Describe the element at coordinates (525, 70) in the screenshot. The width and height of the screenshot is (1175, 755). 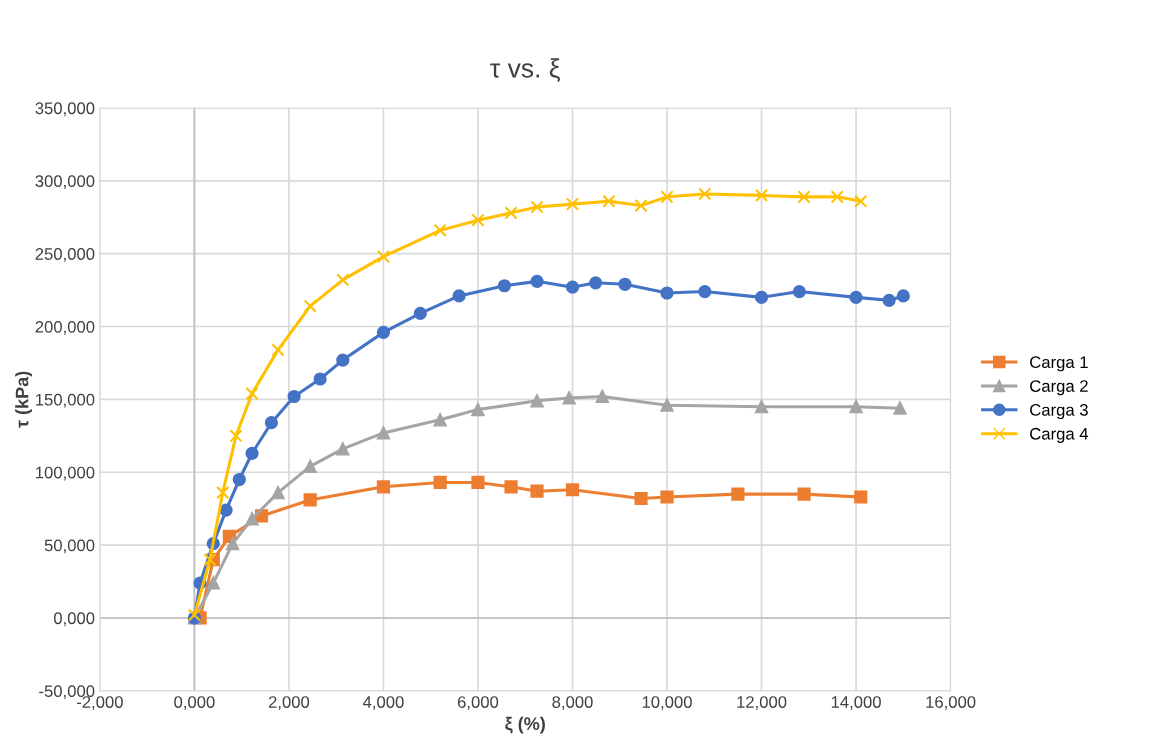
I see `chart-title: τ vs. ξ` at that location.